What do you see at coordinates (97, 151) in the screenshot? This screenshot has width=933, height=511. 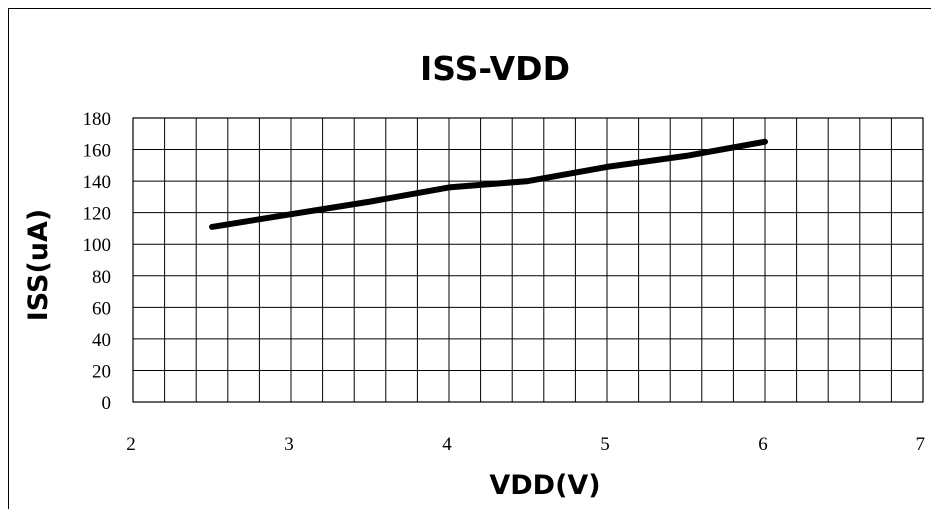 I see `y-tick-label: 160` at bounding box center [97, 151].